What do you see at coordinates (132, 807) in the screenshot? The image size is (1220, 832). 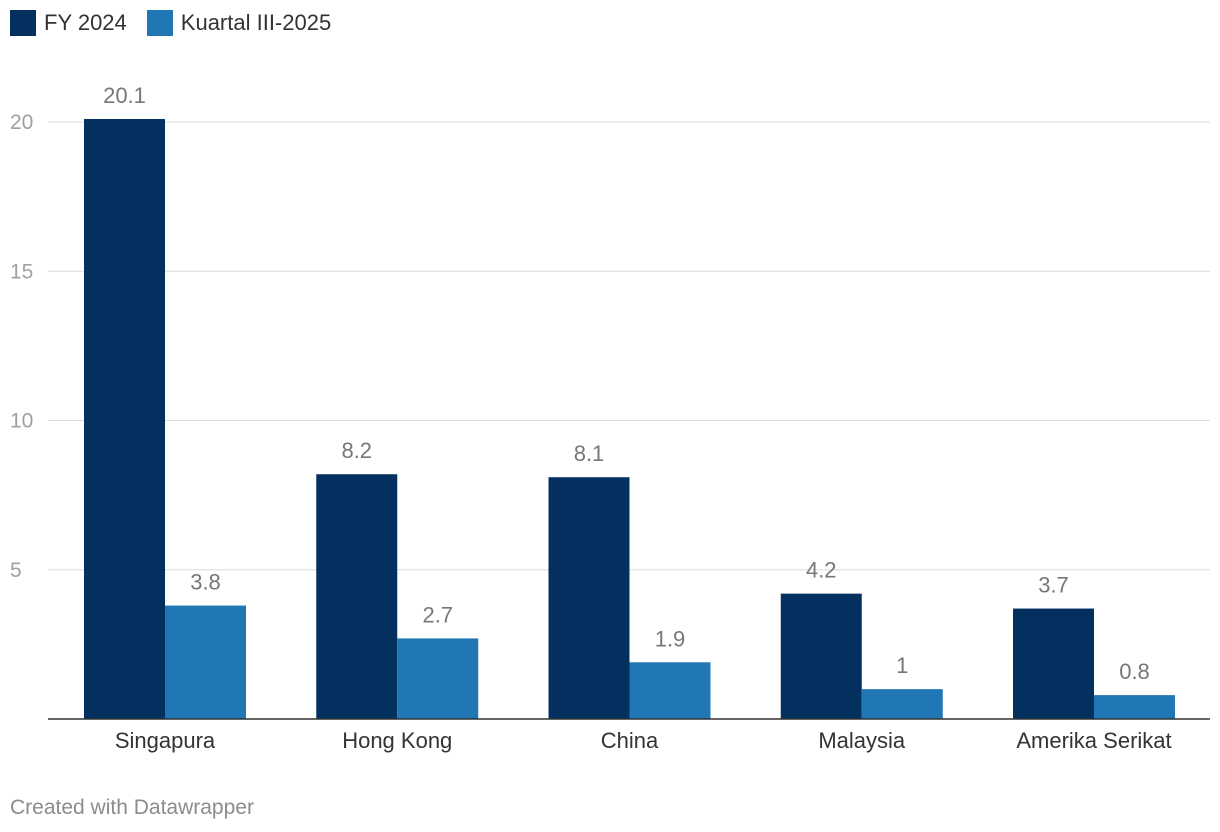 I see `footer-credit: Created with Datawrapper` at bounding box center [132, 807].